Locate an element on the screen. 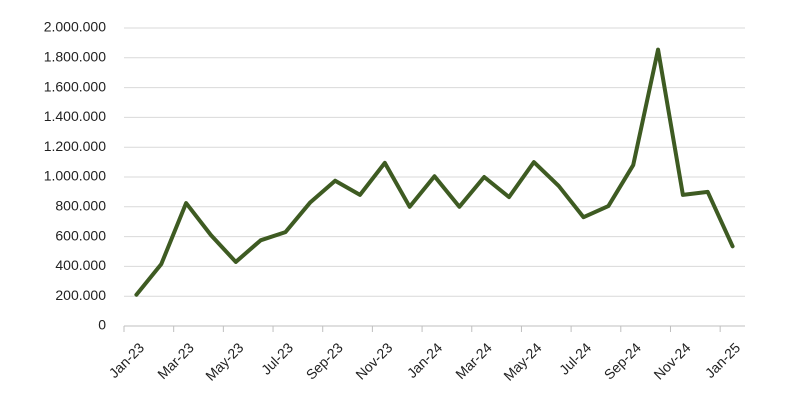 Image resolution: width=792 pixels, height=404 pixels. x-tick-label: Nov-23 is located at coordinates (373, 360).